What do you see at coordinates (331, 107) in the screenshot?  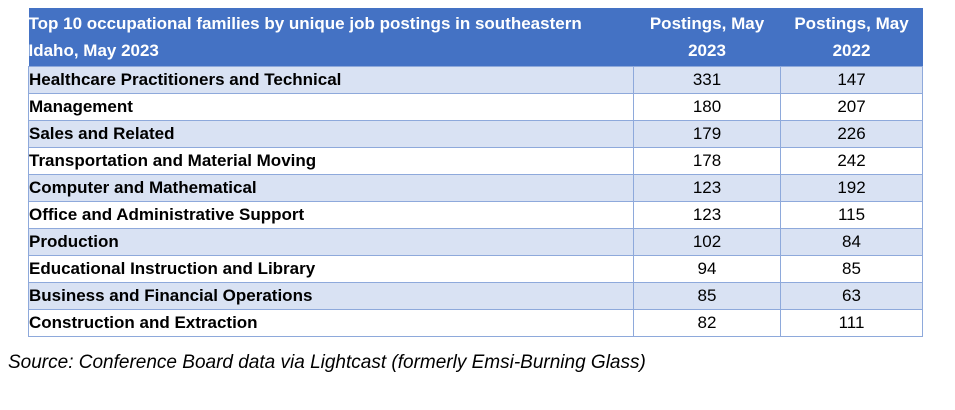 I see `occupation-label: Management` at bounding box center [331, 107].